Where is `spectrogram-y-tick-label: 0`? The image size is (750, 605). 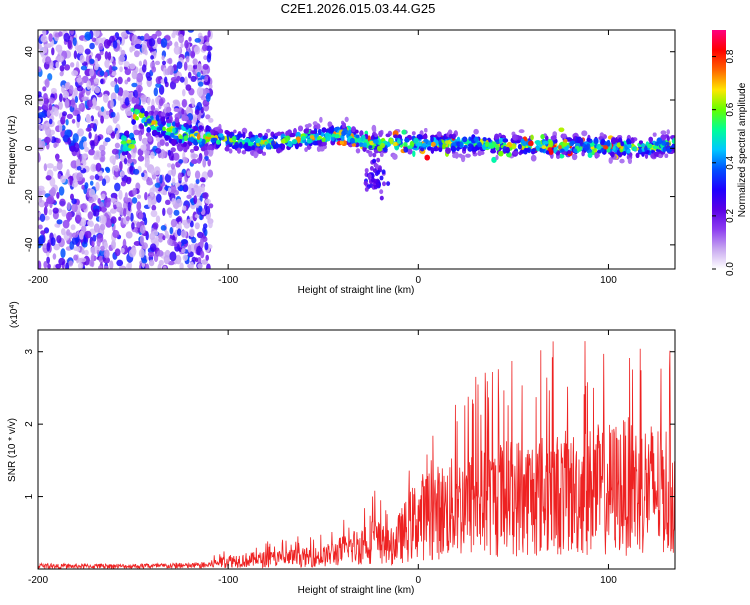
spectrogram-y-tick-label: 0 is located at coordinates (29, 148).